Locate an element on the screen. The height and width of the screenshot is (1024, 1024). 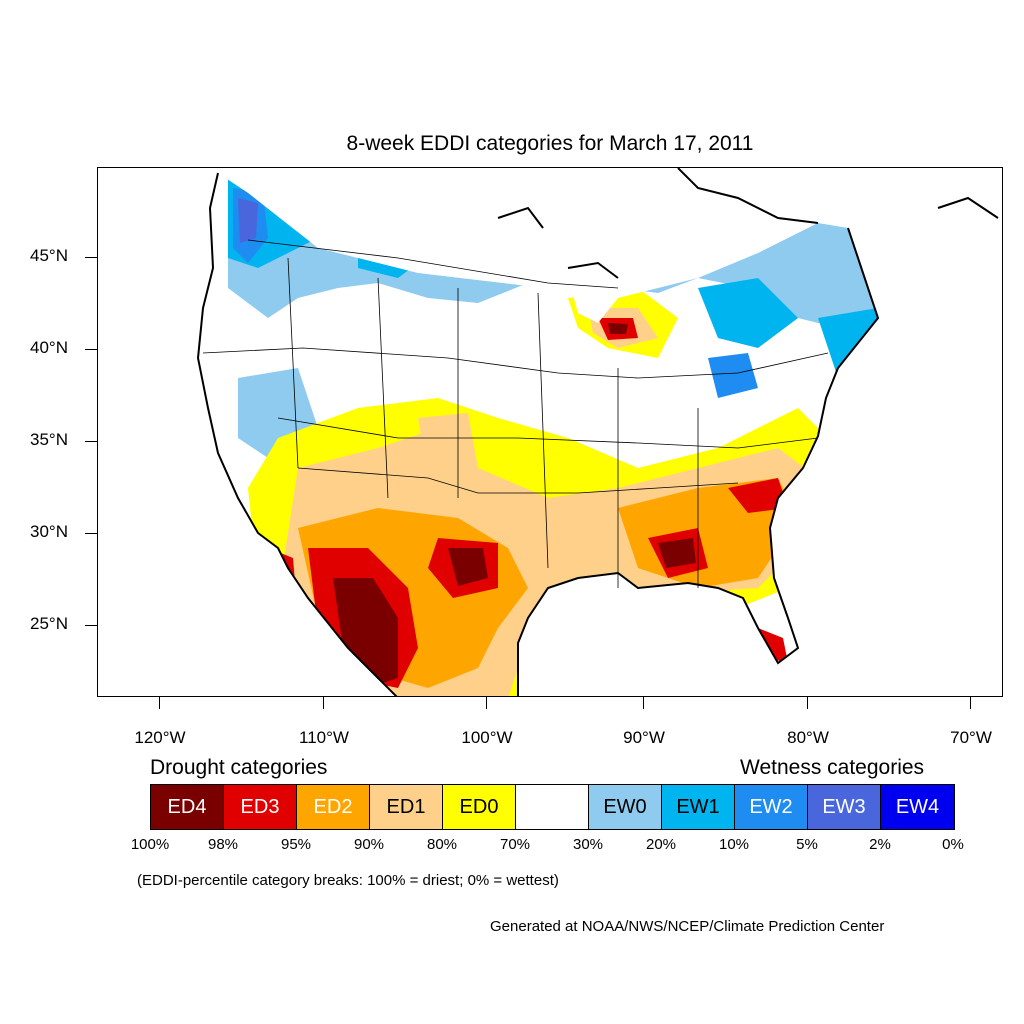
lon-label: 90°W is located at coordinates (644, 737).